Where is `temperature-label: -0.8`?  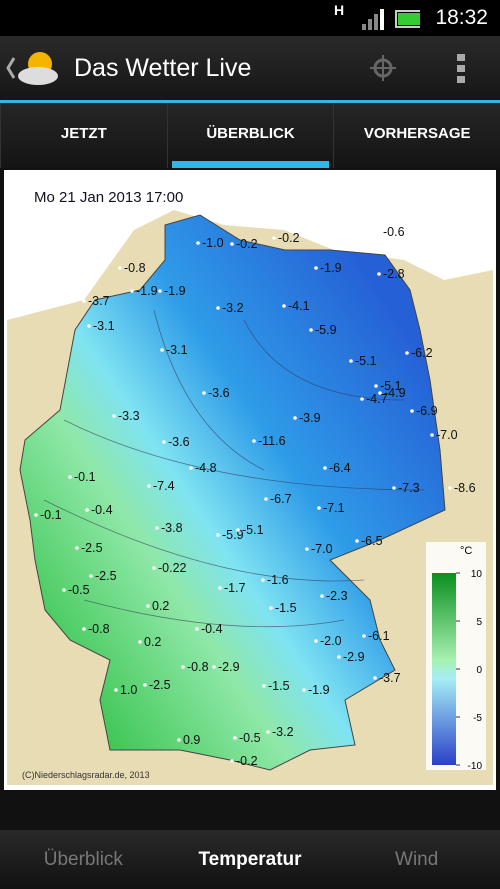
temperature-label: -0.8 is located at coordinates (99, 629).